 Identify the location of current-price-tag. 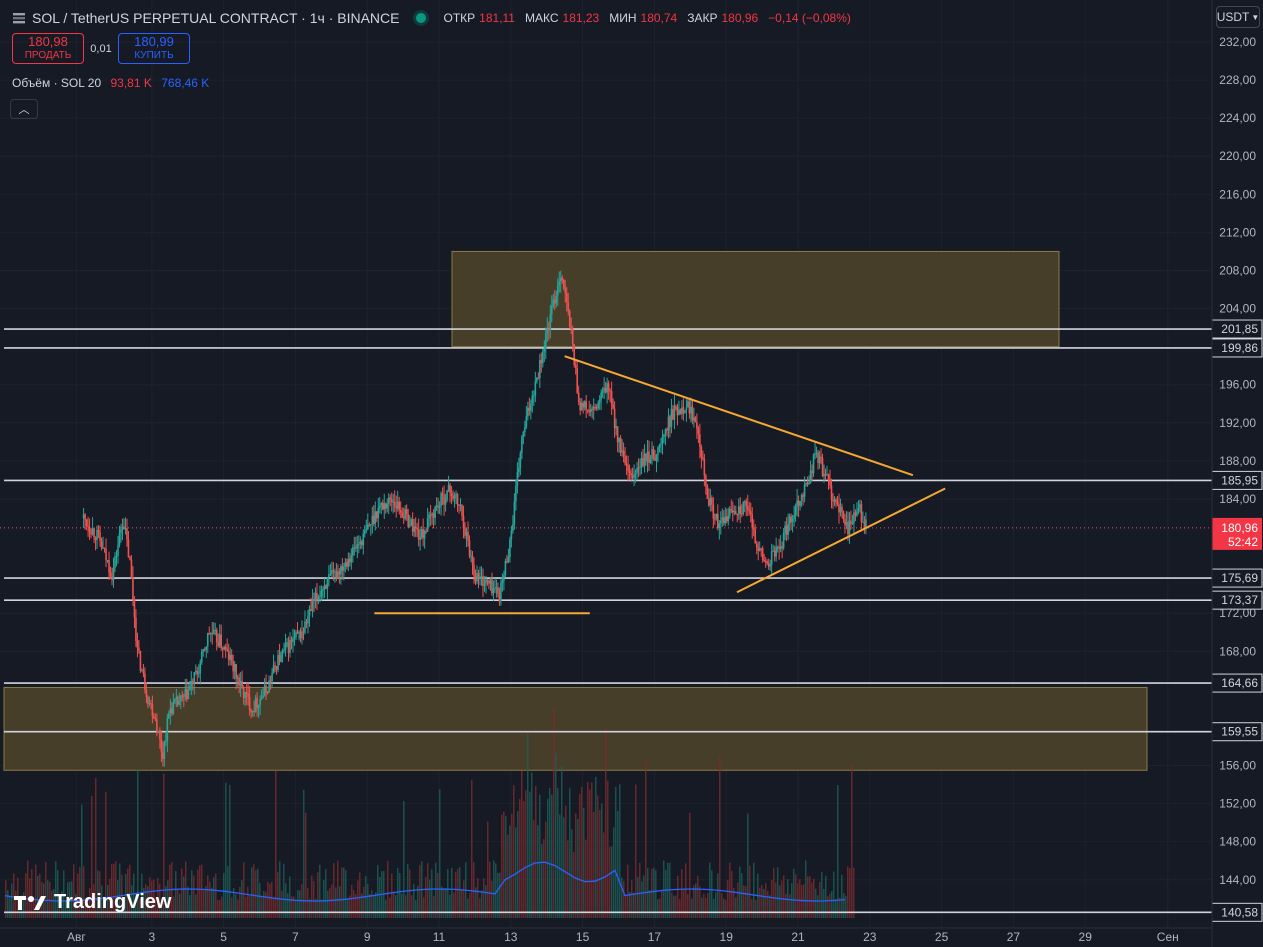
(1237, 533).